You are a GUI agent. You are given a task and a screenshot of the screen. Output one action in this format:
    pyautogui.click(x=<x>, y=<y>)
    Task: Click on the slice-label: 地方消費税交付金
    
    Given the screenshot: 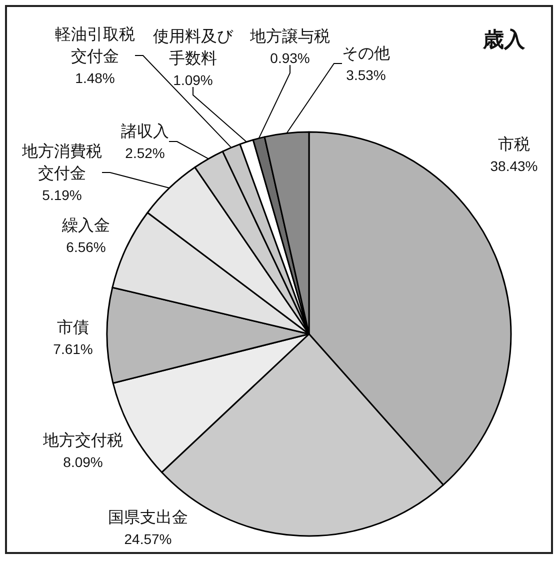 What is the action you would take?
    pyautogui.click(x=61, y=162)
    